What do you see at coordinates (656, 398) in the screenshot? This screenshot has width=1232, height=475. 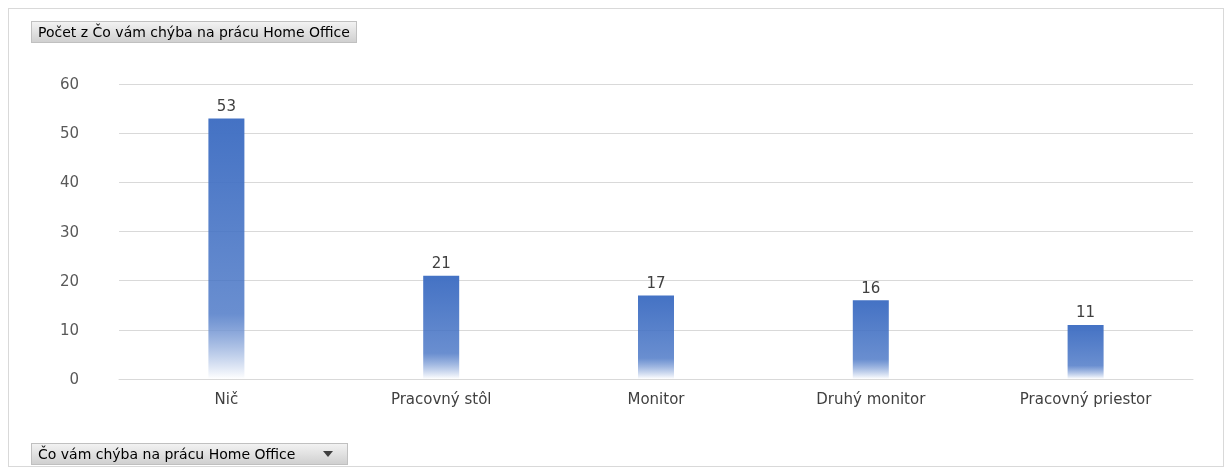 I see `x-tick-label: Monitor` at bounding box center [656, 398].